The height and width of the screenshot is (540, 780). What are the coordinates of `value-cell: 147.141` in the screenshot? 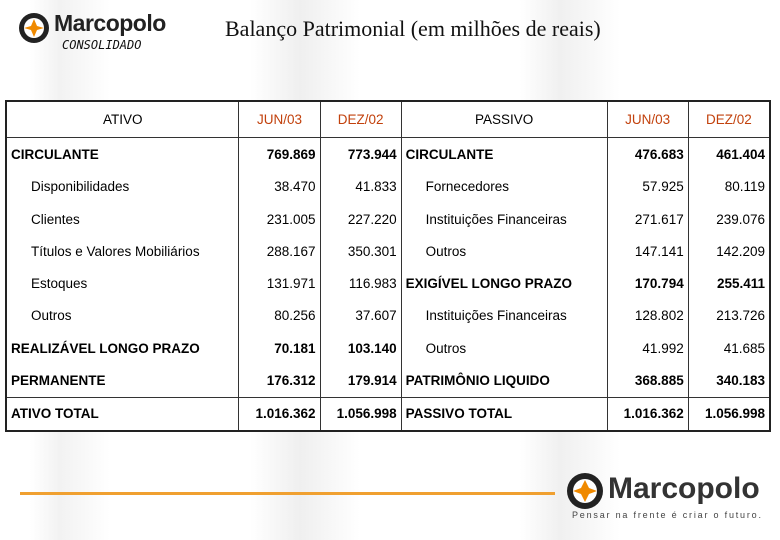 It's located at (647, 251).